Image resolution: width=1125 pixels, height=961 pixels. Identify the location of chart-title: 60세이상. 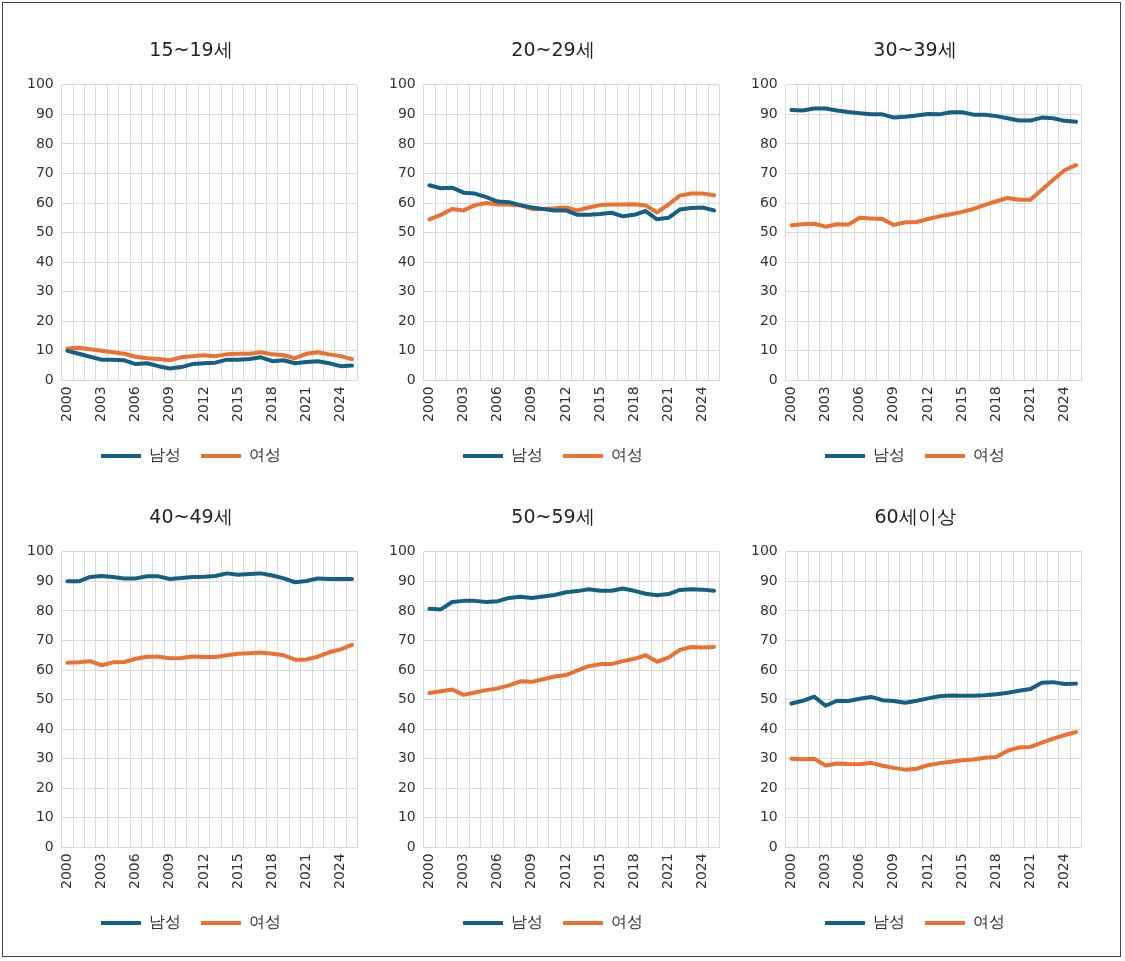
(915, 516).